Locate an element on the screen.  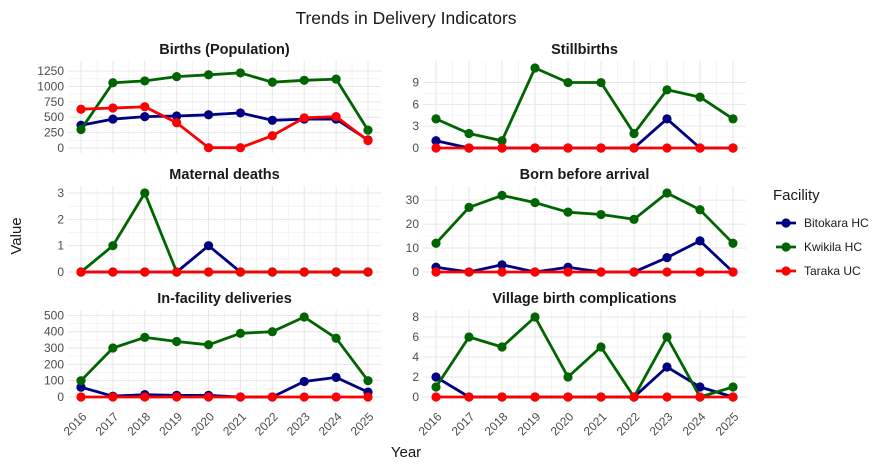
legend-items: Bitokara HC Kwikila HC Taraka UC is located at coordinates (822, 247).